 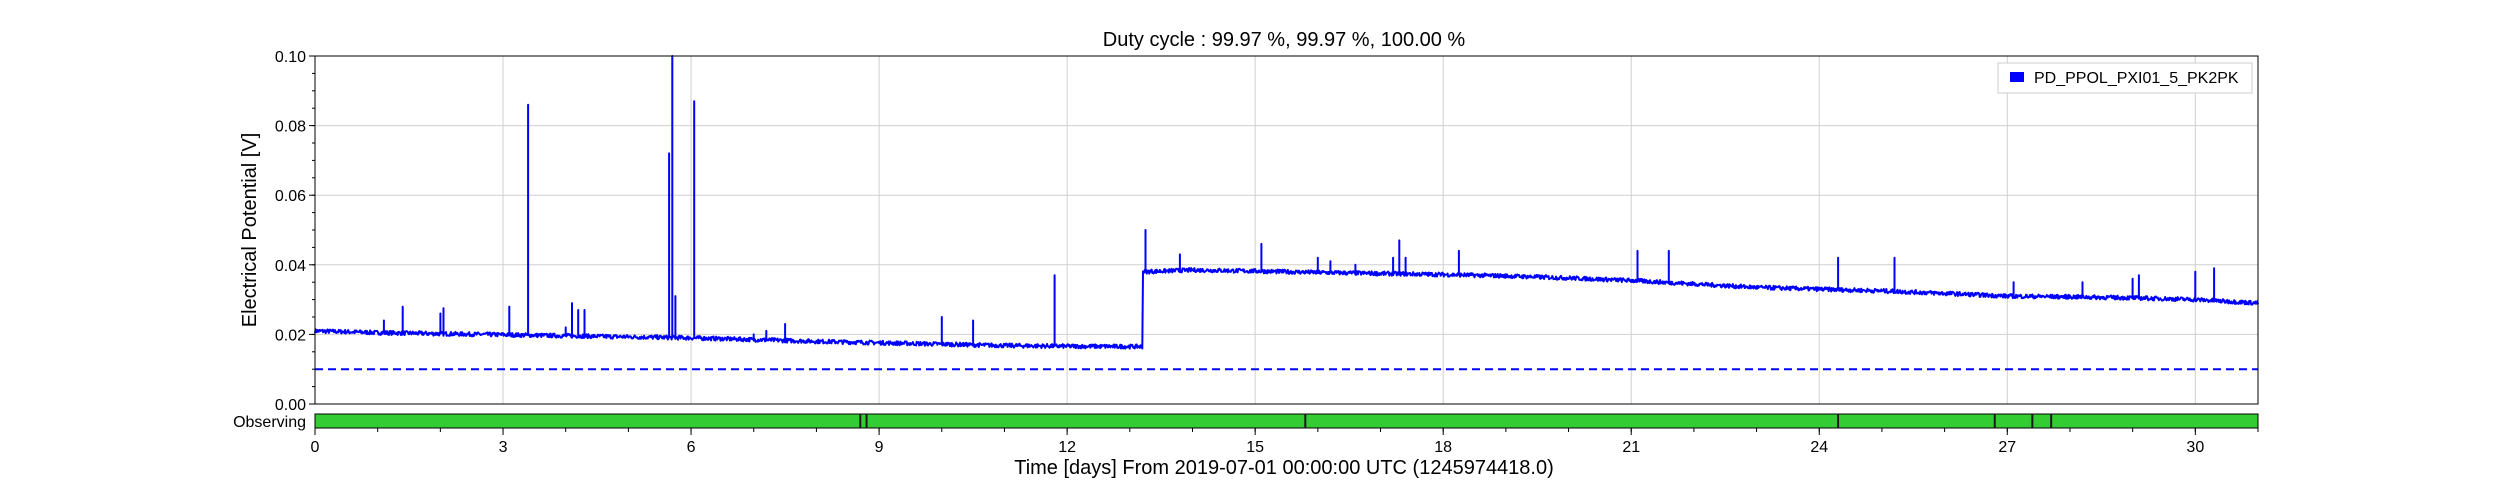 I want to click on x-tick-label: 9, so click(x=879, y=447).